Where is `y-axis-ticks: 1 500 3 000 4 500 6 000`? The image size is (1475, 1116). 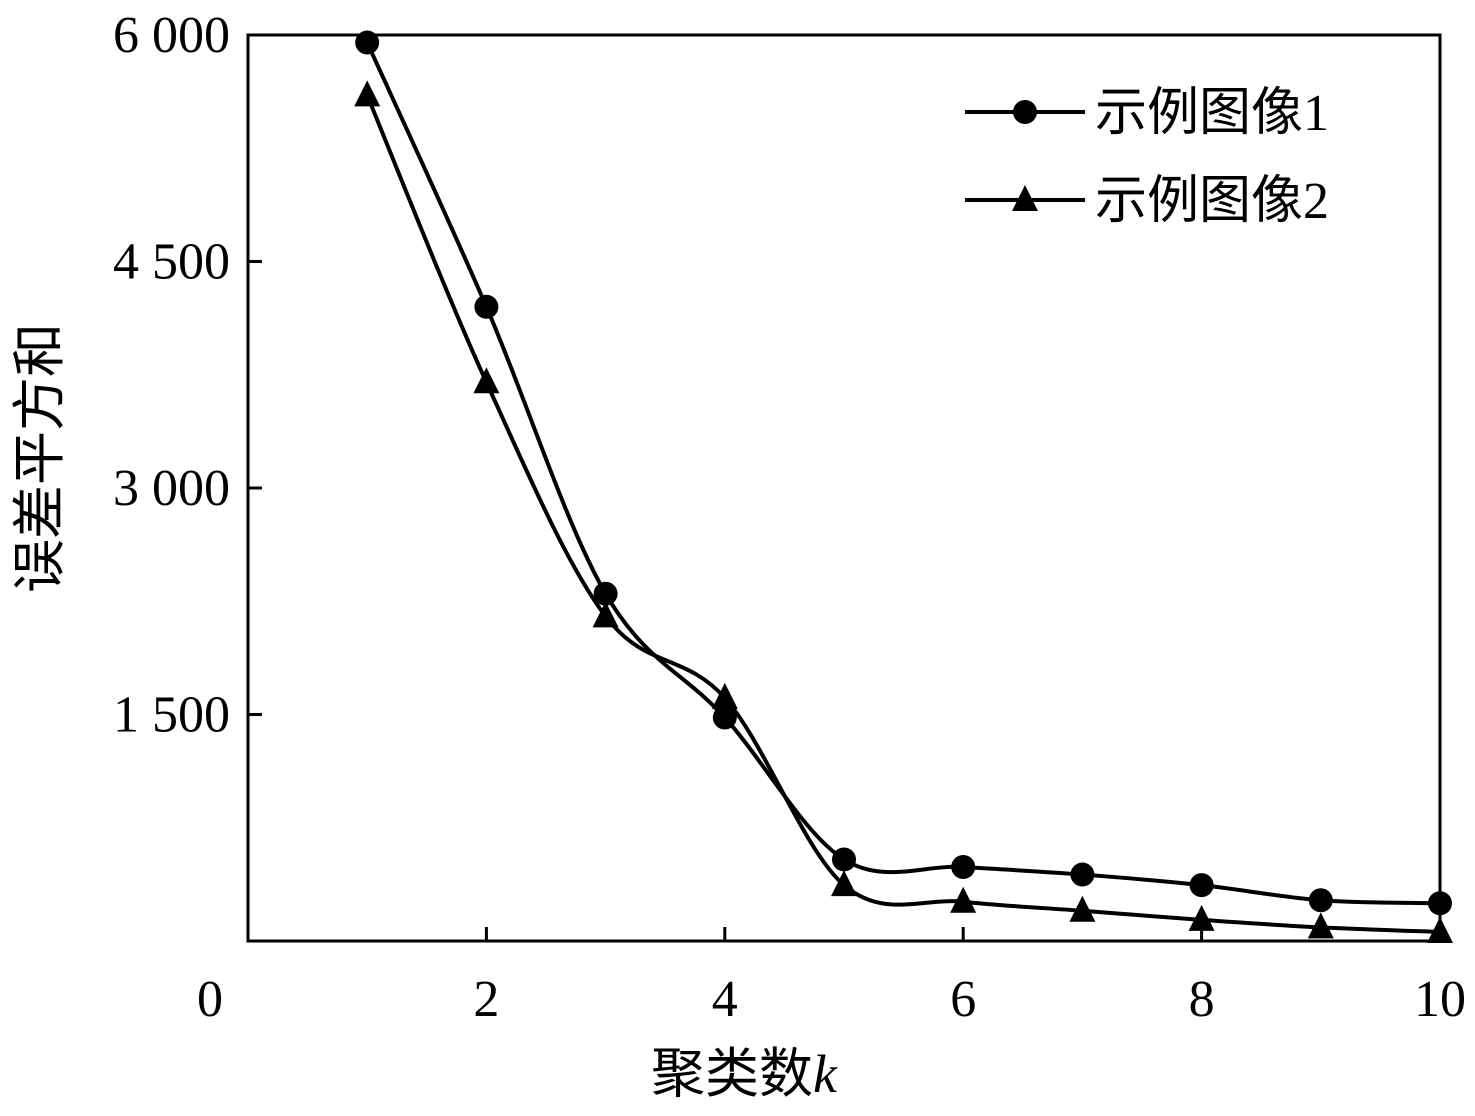 y-axis-ticks: 1 500 3 000 4 500 6 000 is located at coordinates (187, 375).